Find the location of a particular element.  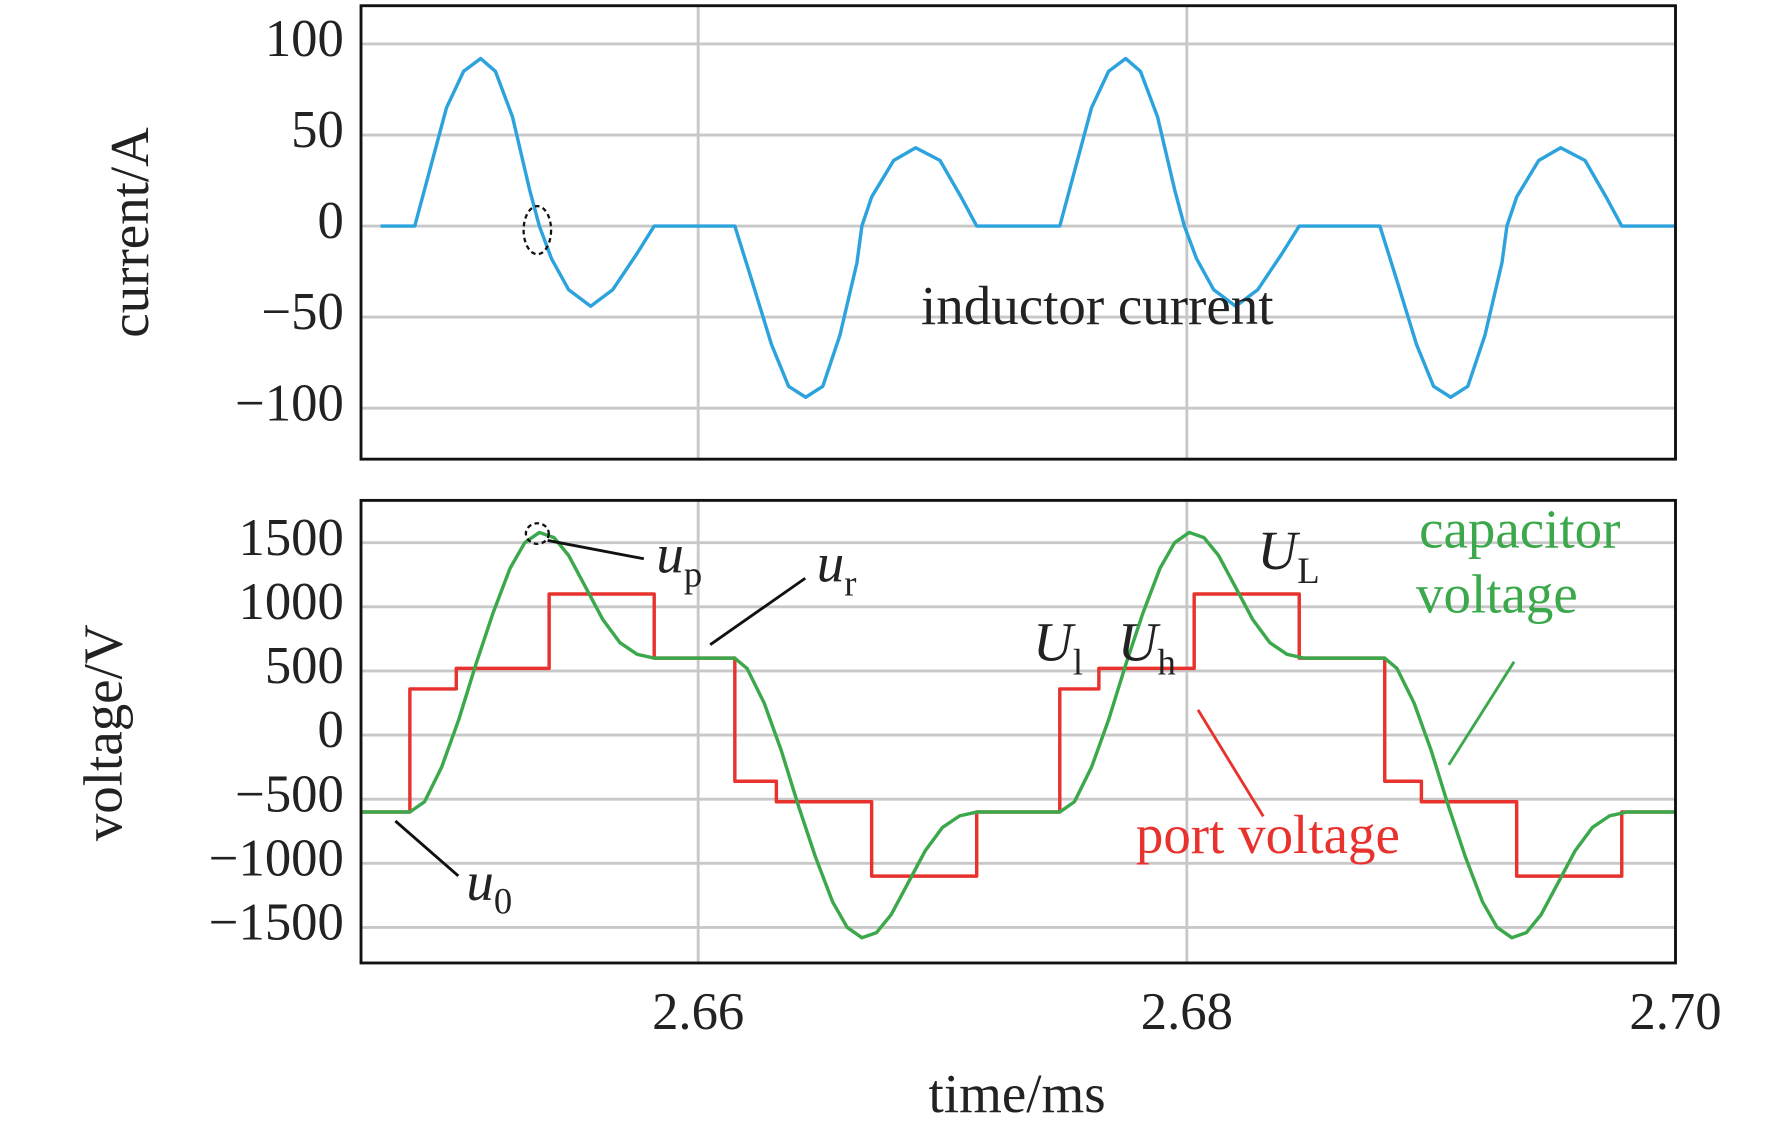

annotation-subscript: L is located at coordinates (1308, 570).